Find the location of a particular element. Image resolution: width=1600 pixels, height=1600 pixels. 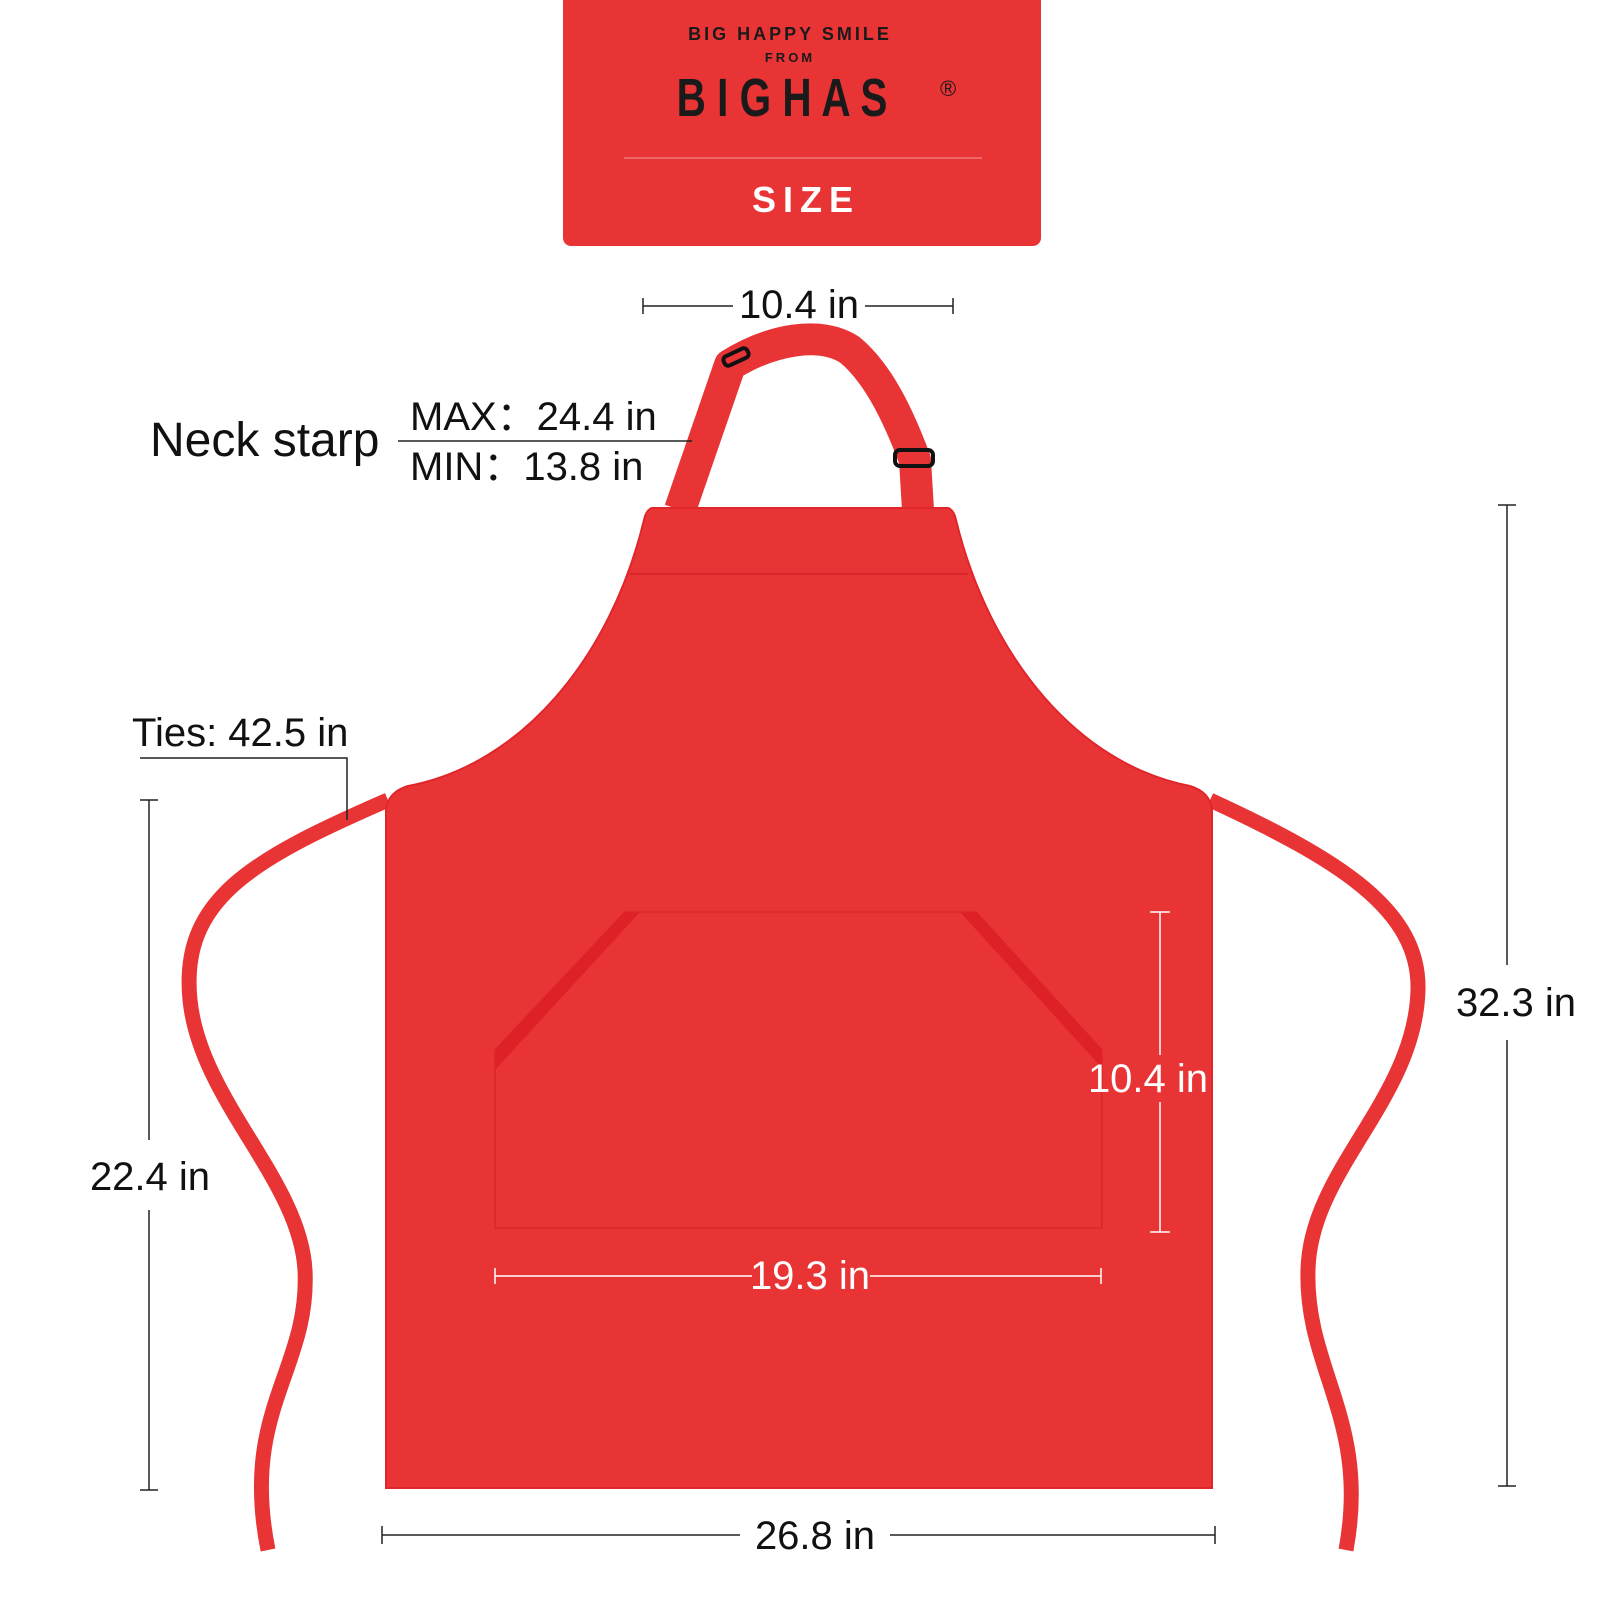

neck-strap-dimension: Neck starp MAX：24.4 in MIN：13.8 in is located at coordinates (421, 442).